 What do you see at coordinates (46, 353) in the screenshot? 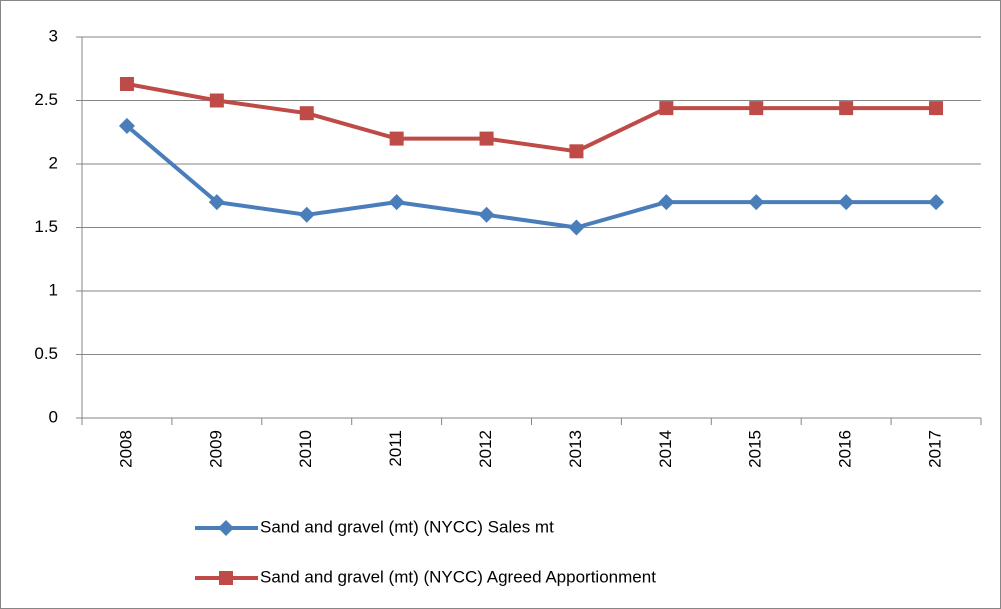
I see `y-tick-label: 0.5` at bounding box center [46, 353].